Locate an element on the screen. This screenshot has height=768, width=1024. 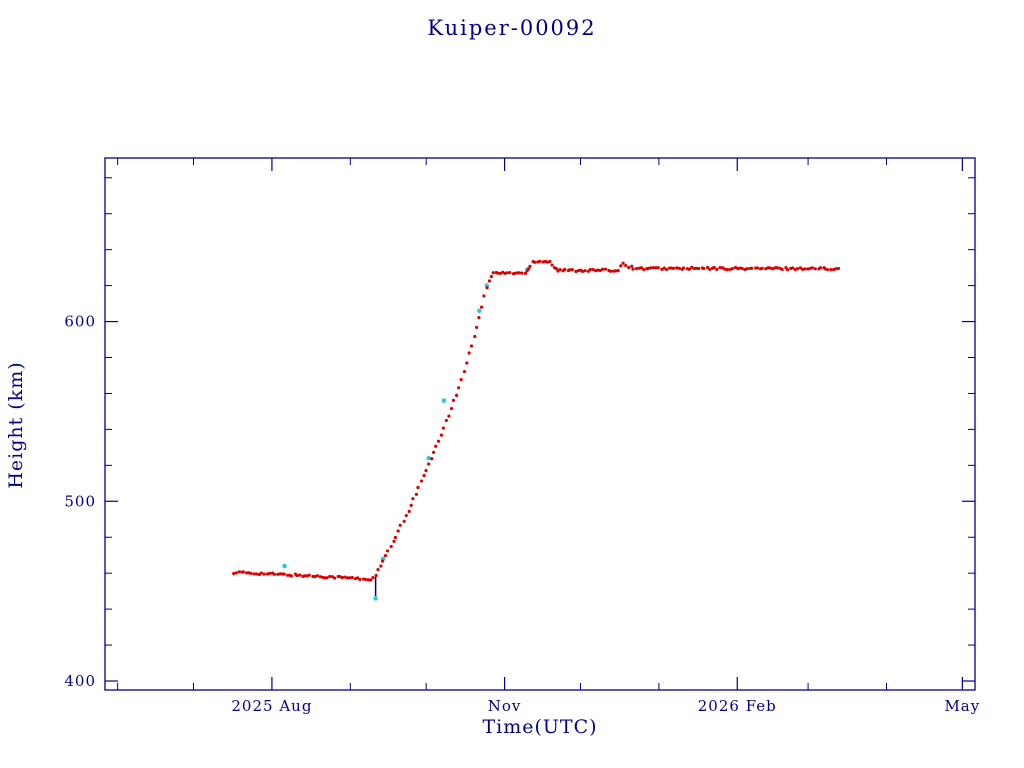
x-tick-label: 2025 Aug is located at coordinates (271, 706).